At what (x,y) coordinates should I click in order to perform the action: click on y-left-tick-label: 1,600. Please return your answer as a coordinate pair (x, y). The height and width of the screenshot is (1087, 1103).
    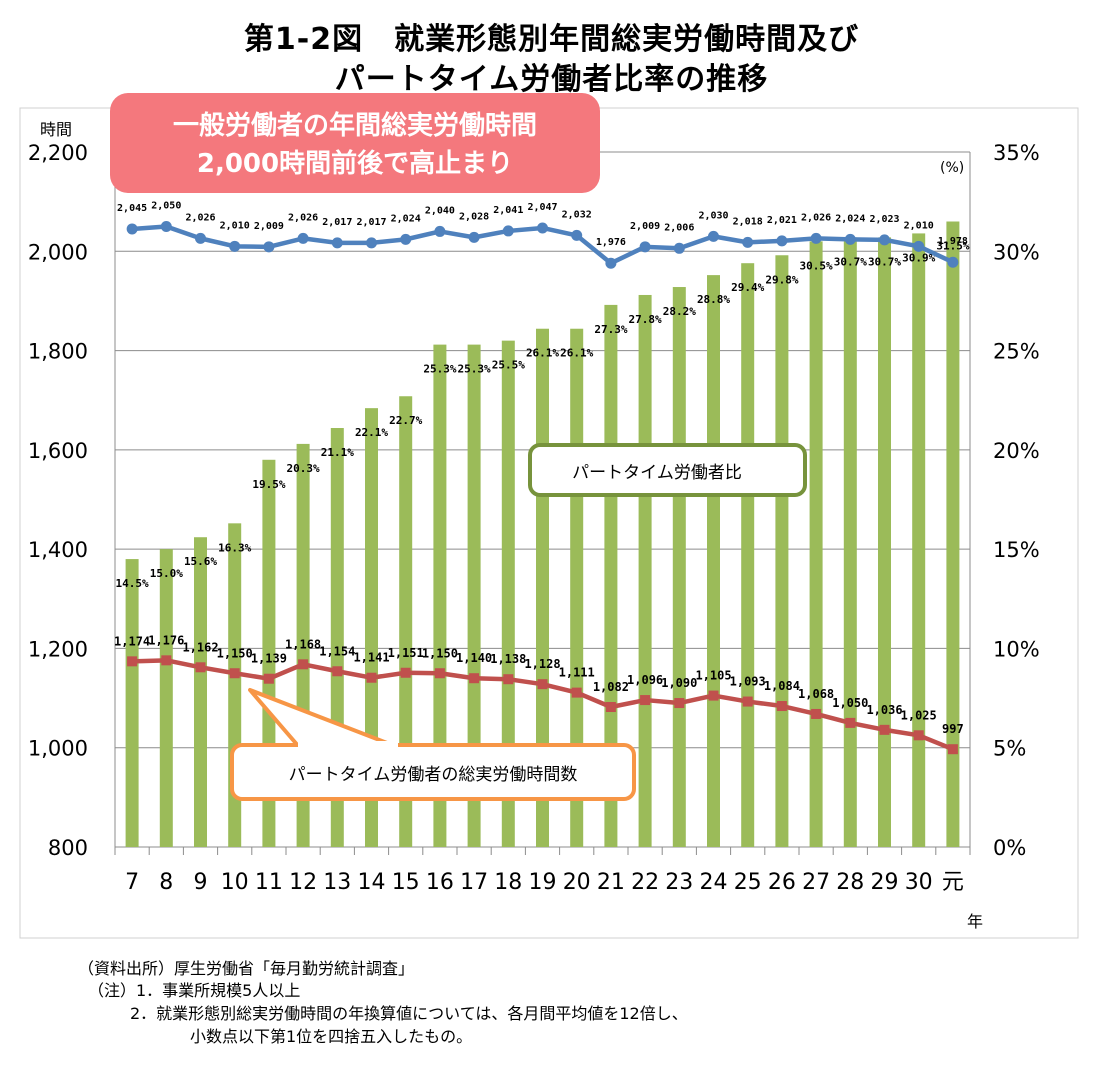
    Looking at the image, I should click on (58, 451).